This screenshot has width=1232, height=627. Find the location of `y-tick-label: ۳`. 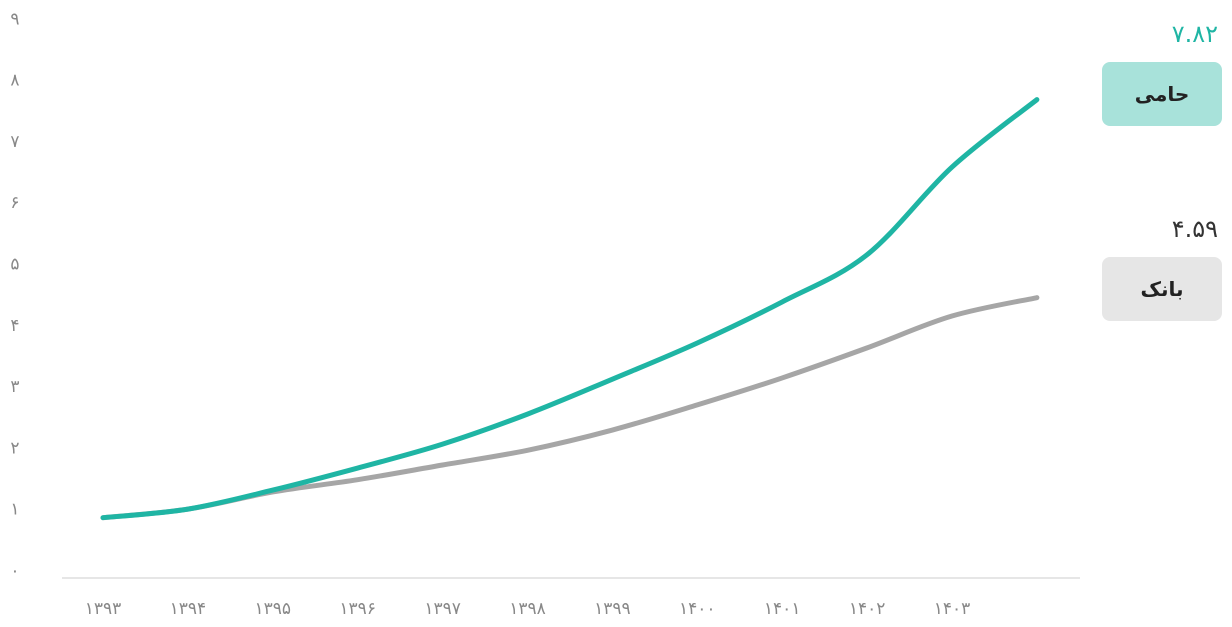

y-tick-label: ۳ is located at coordinates (14, 387).